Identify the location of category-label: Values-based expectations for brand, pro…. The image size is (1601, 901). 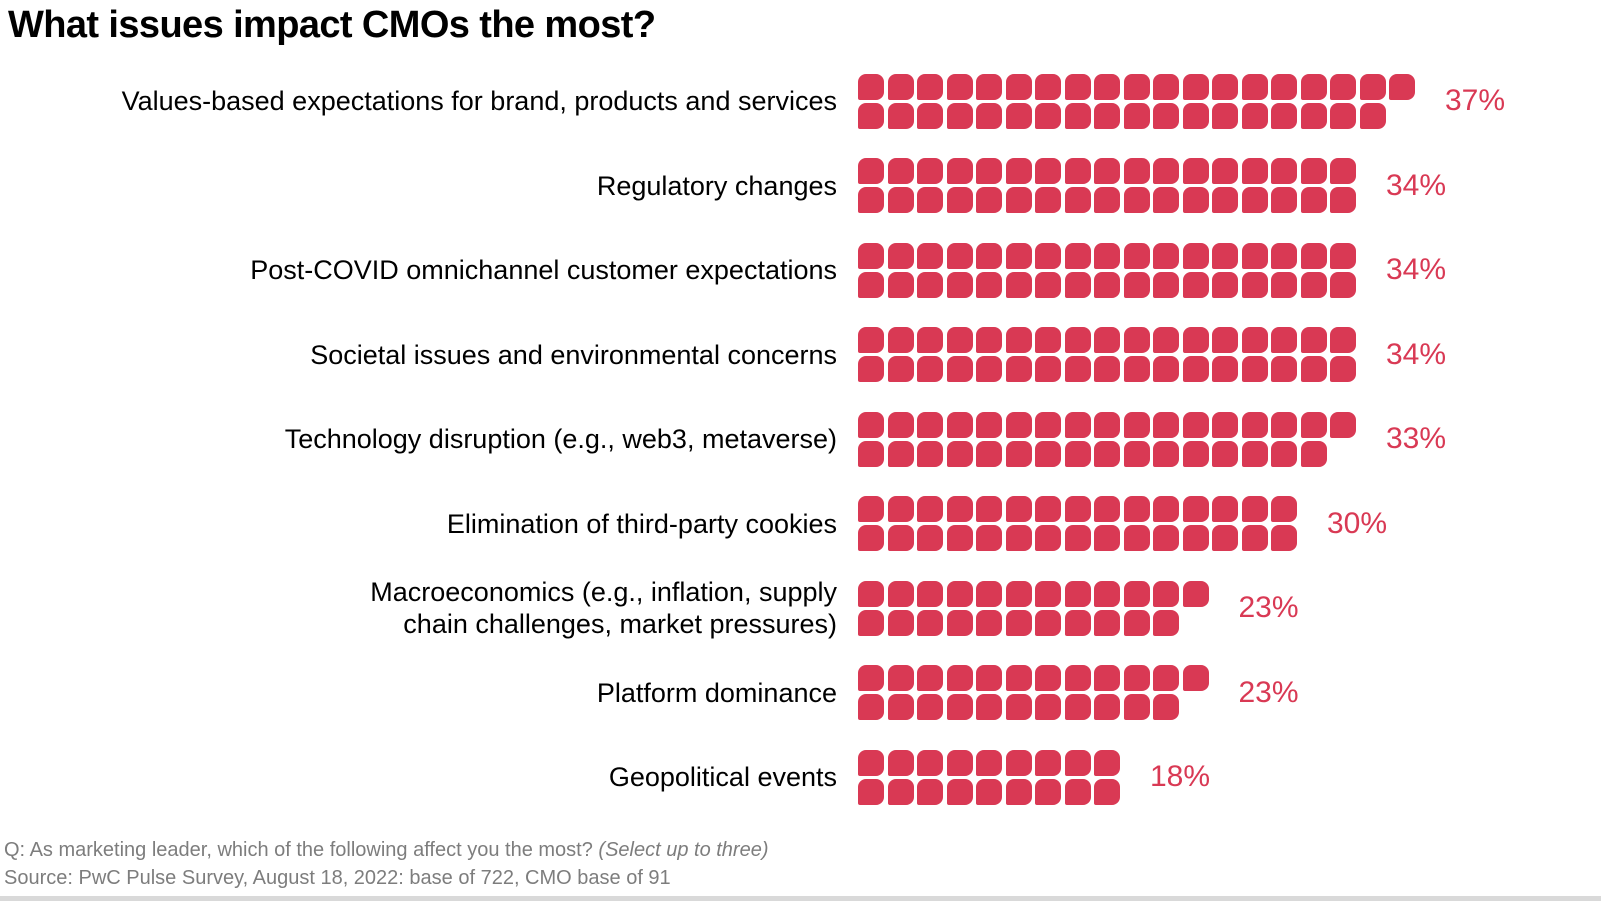
(479, 101).